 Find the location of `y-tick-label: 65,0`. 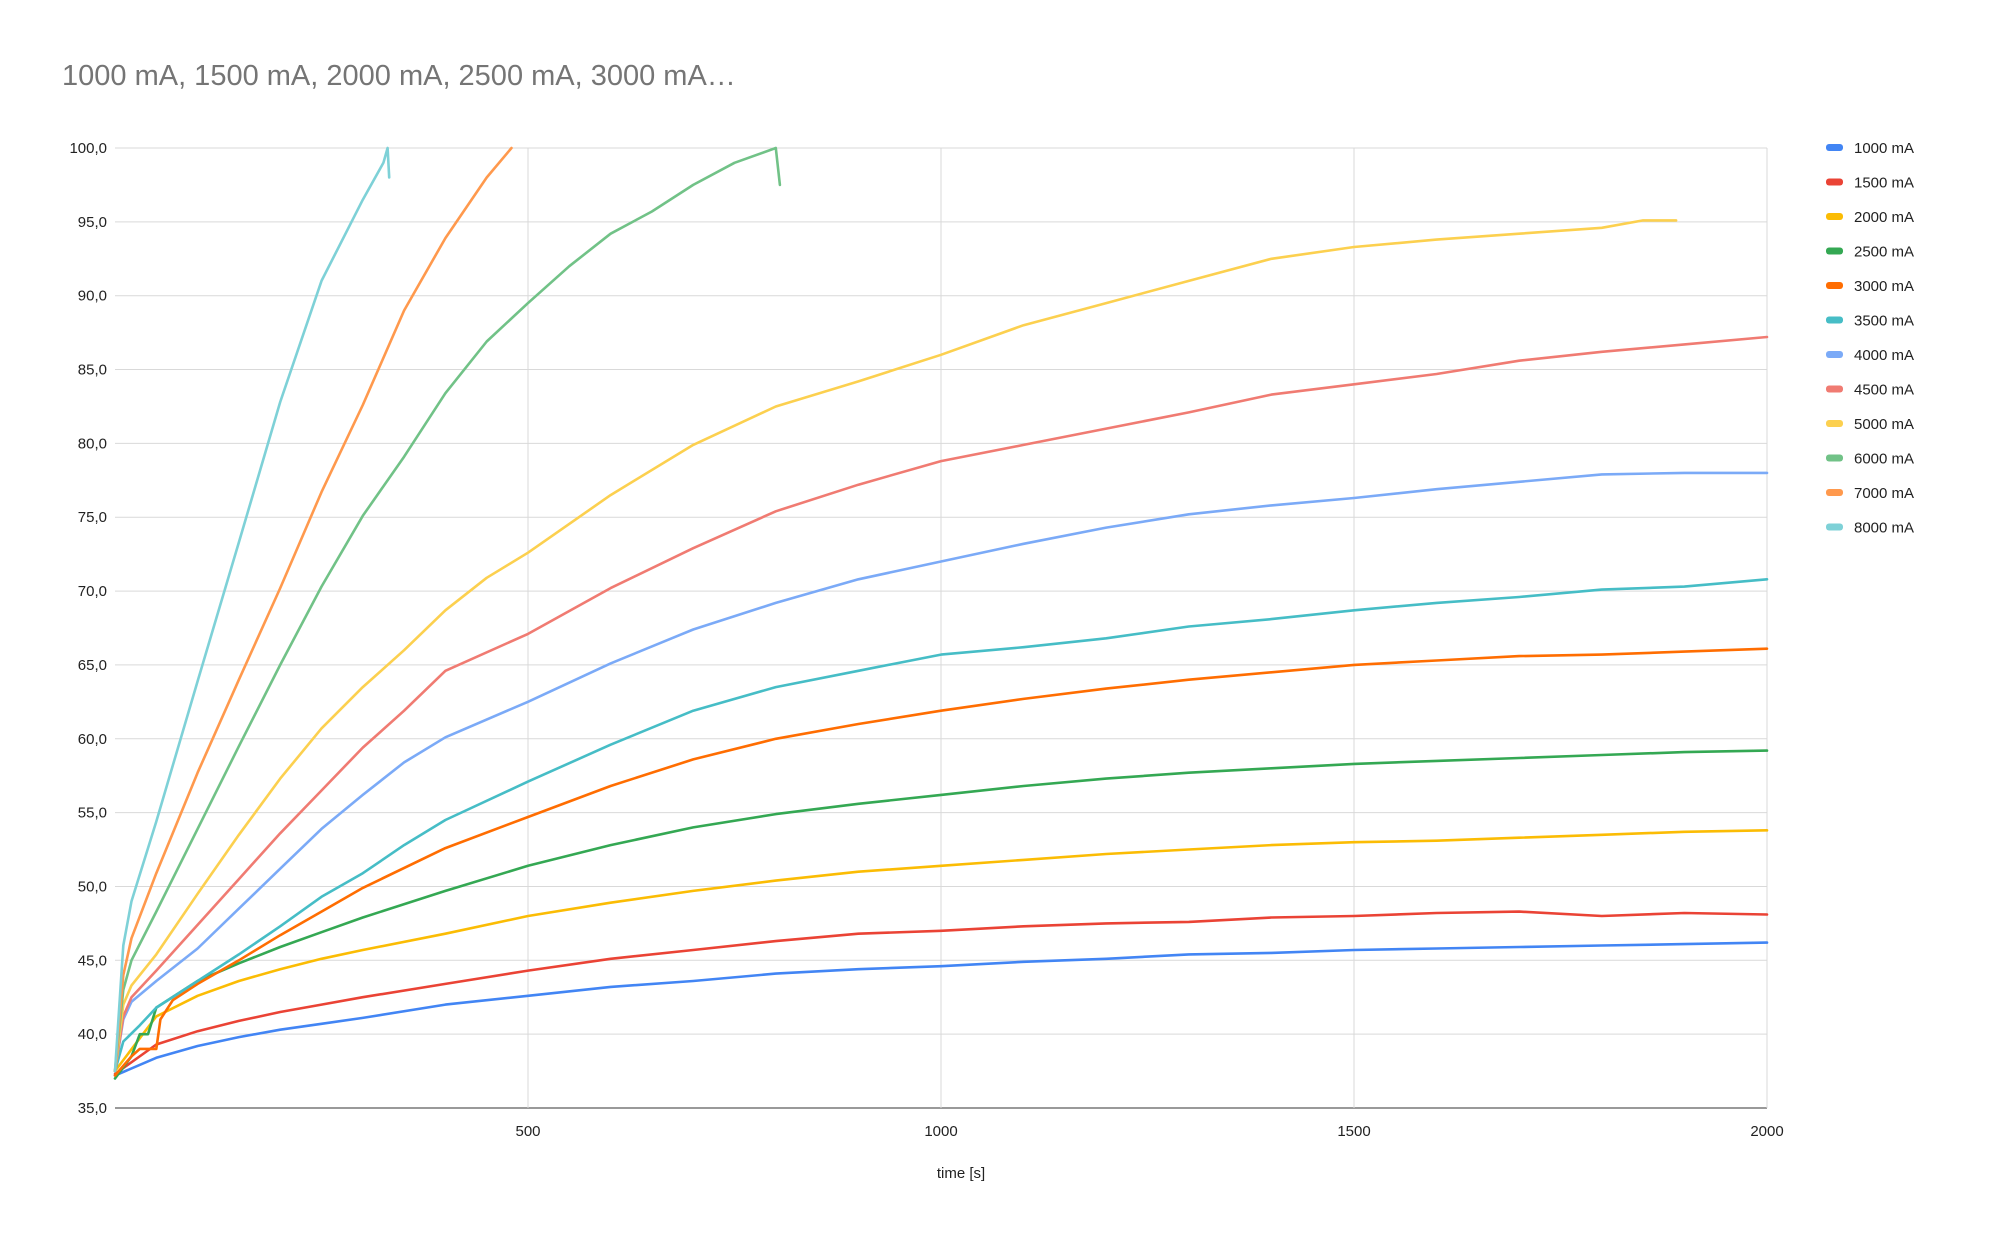

y-tick-label: 65,0 is located at coordinates (92, 665).